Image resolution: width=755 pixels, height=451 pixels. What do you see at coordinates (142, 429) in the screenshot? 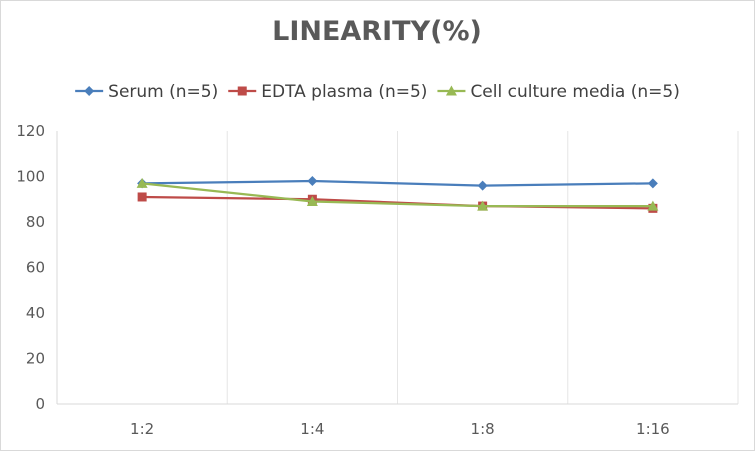
I see `x-tick-label: 1:2` at bounding box center [142, 429].